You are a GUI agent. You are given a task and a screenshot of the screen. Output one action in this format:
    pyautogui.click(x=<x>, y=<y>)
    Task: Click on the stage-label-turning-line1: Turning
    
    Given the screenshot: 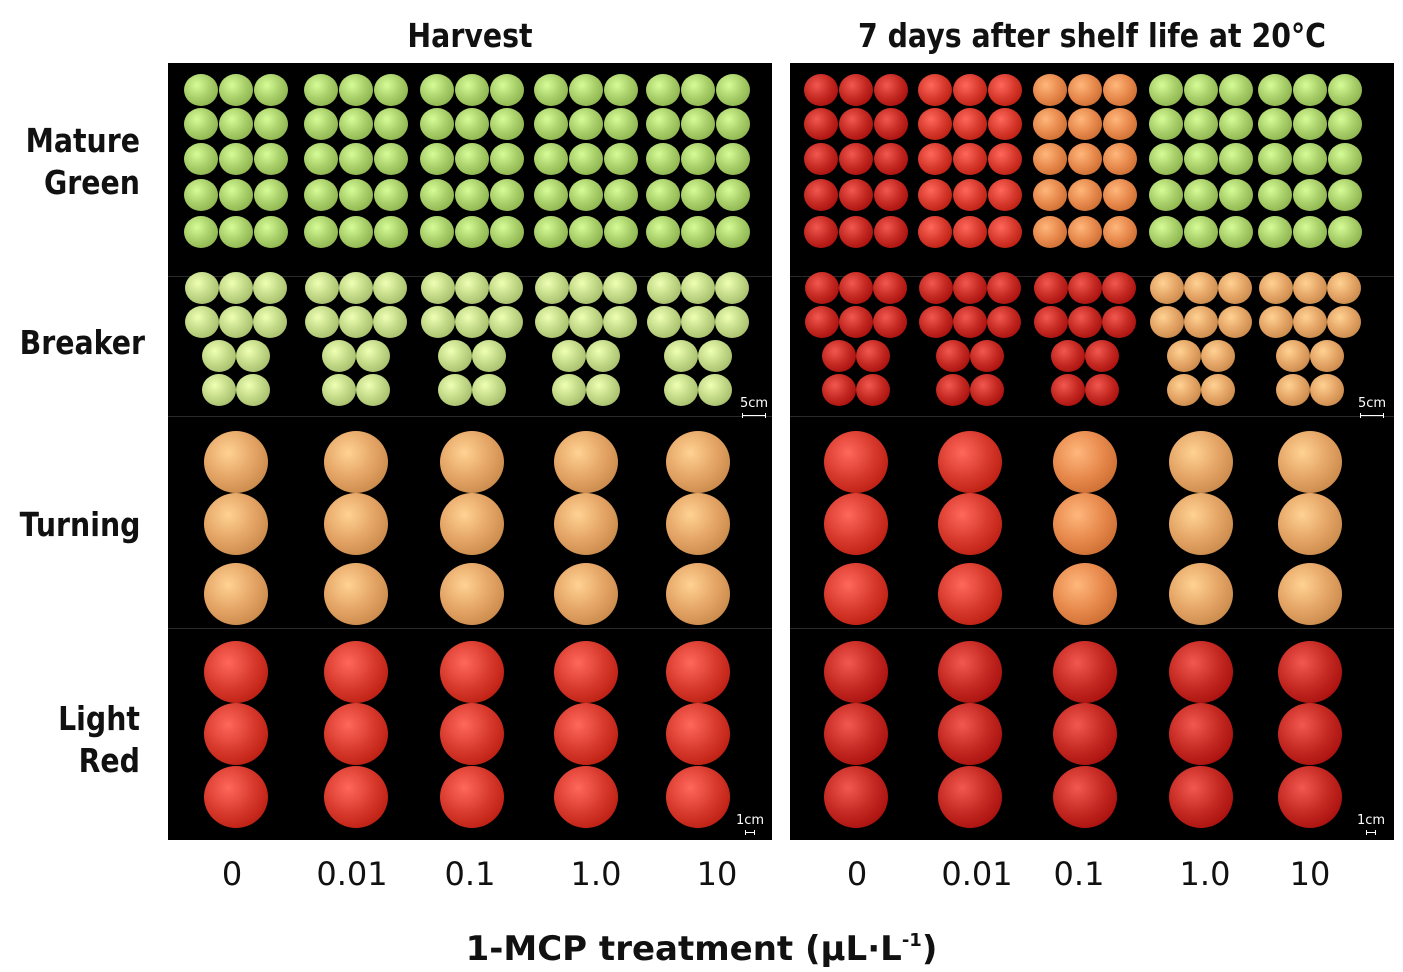 What is the action you would take?
    pyautogui.click(x=80, y=524)
    